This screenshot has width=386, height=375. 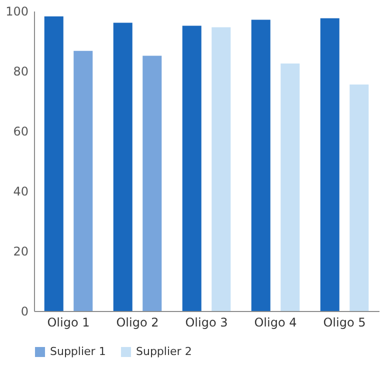 What do you see at coordinates (206, 323) in the screenshot?
I see `x-tick-label: Oligo 3` at bounding box center [206, 323].